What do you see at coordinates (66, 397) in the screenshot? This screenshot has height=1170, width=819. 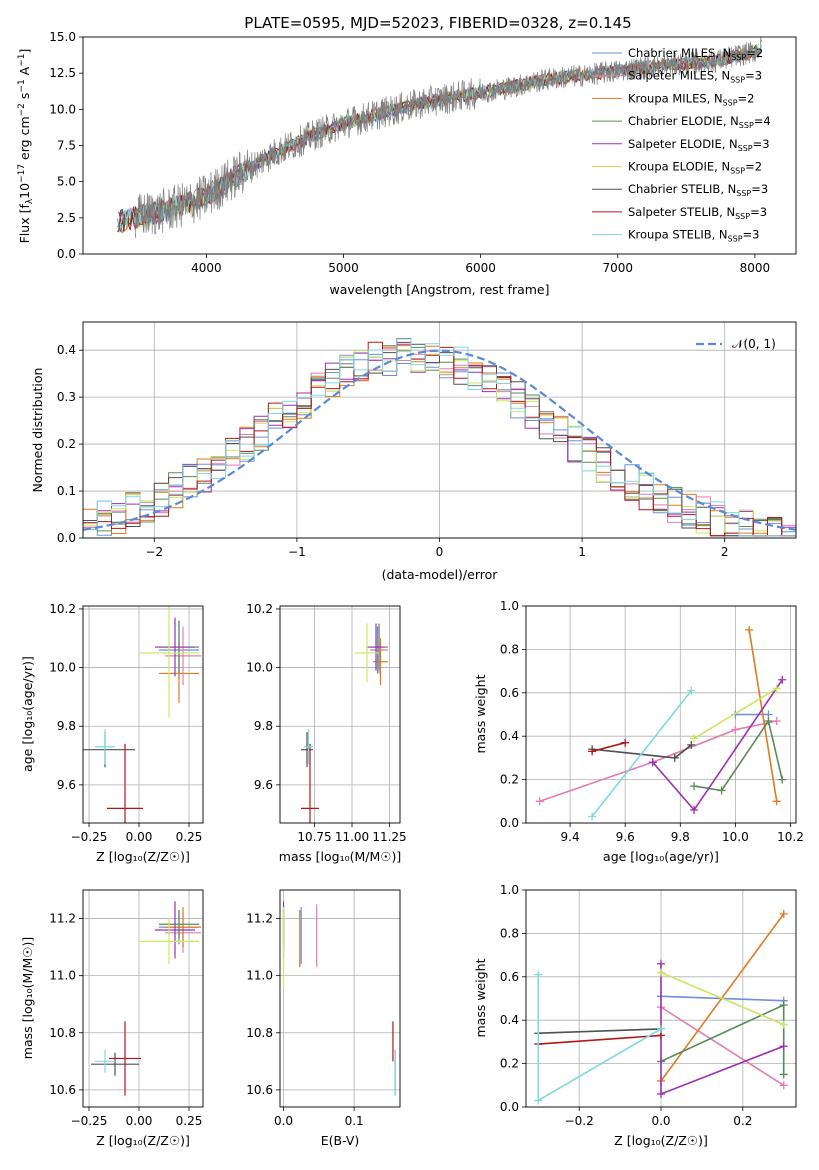 I see `y-tick-label: 0.3` at bounding box center [66, 397].